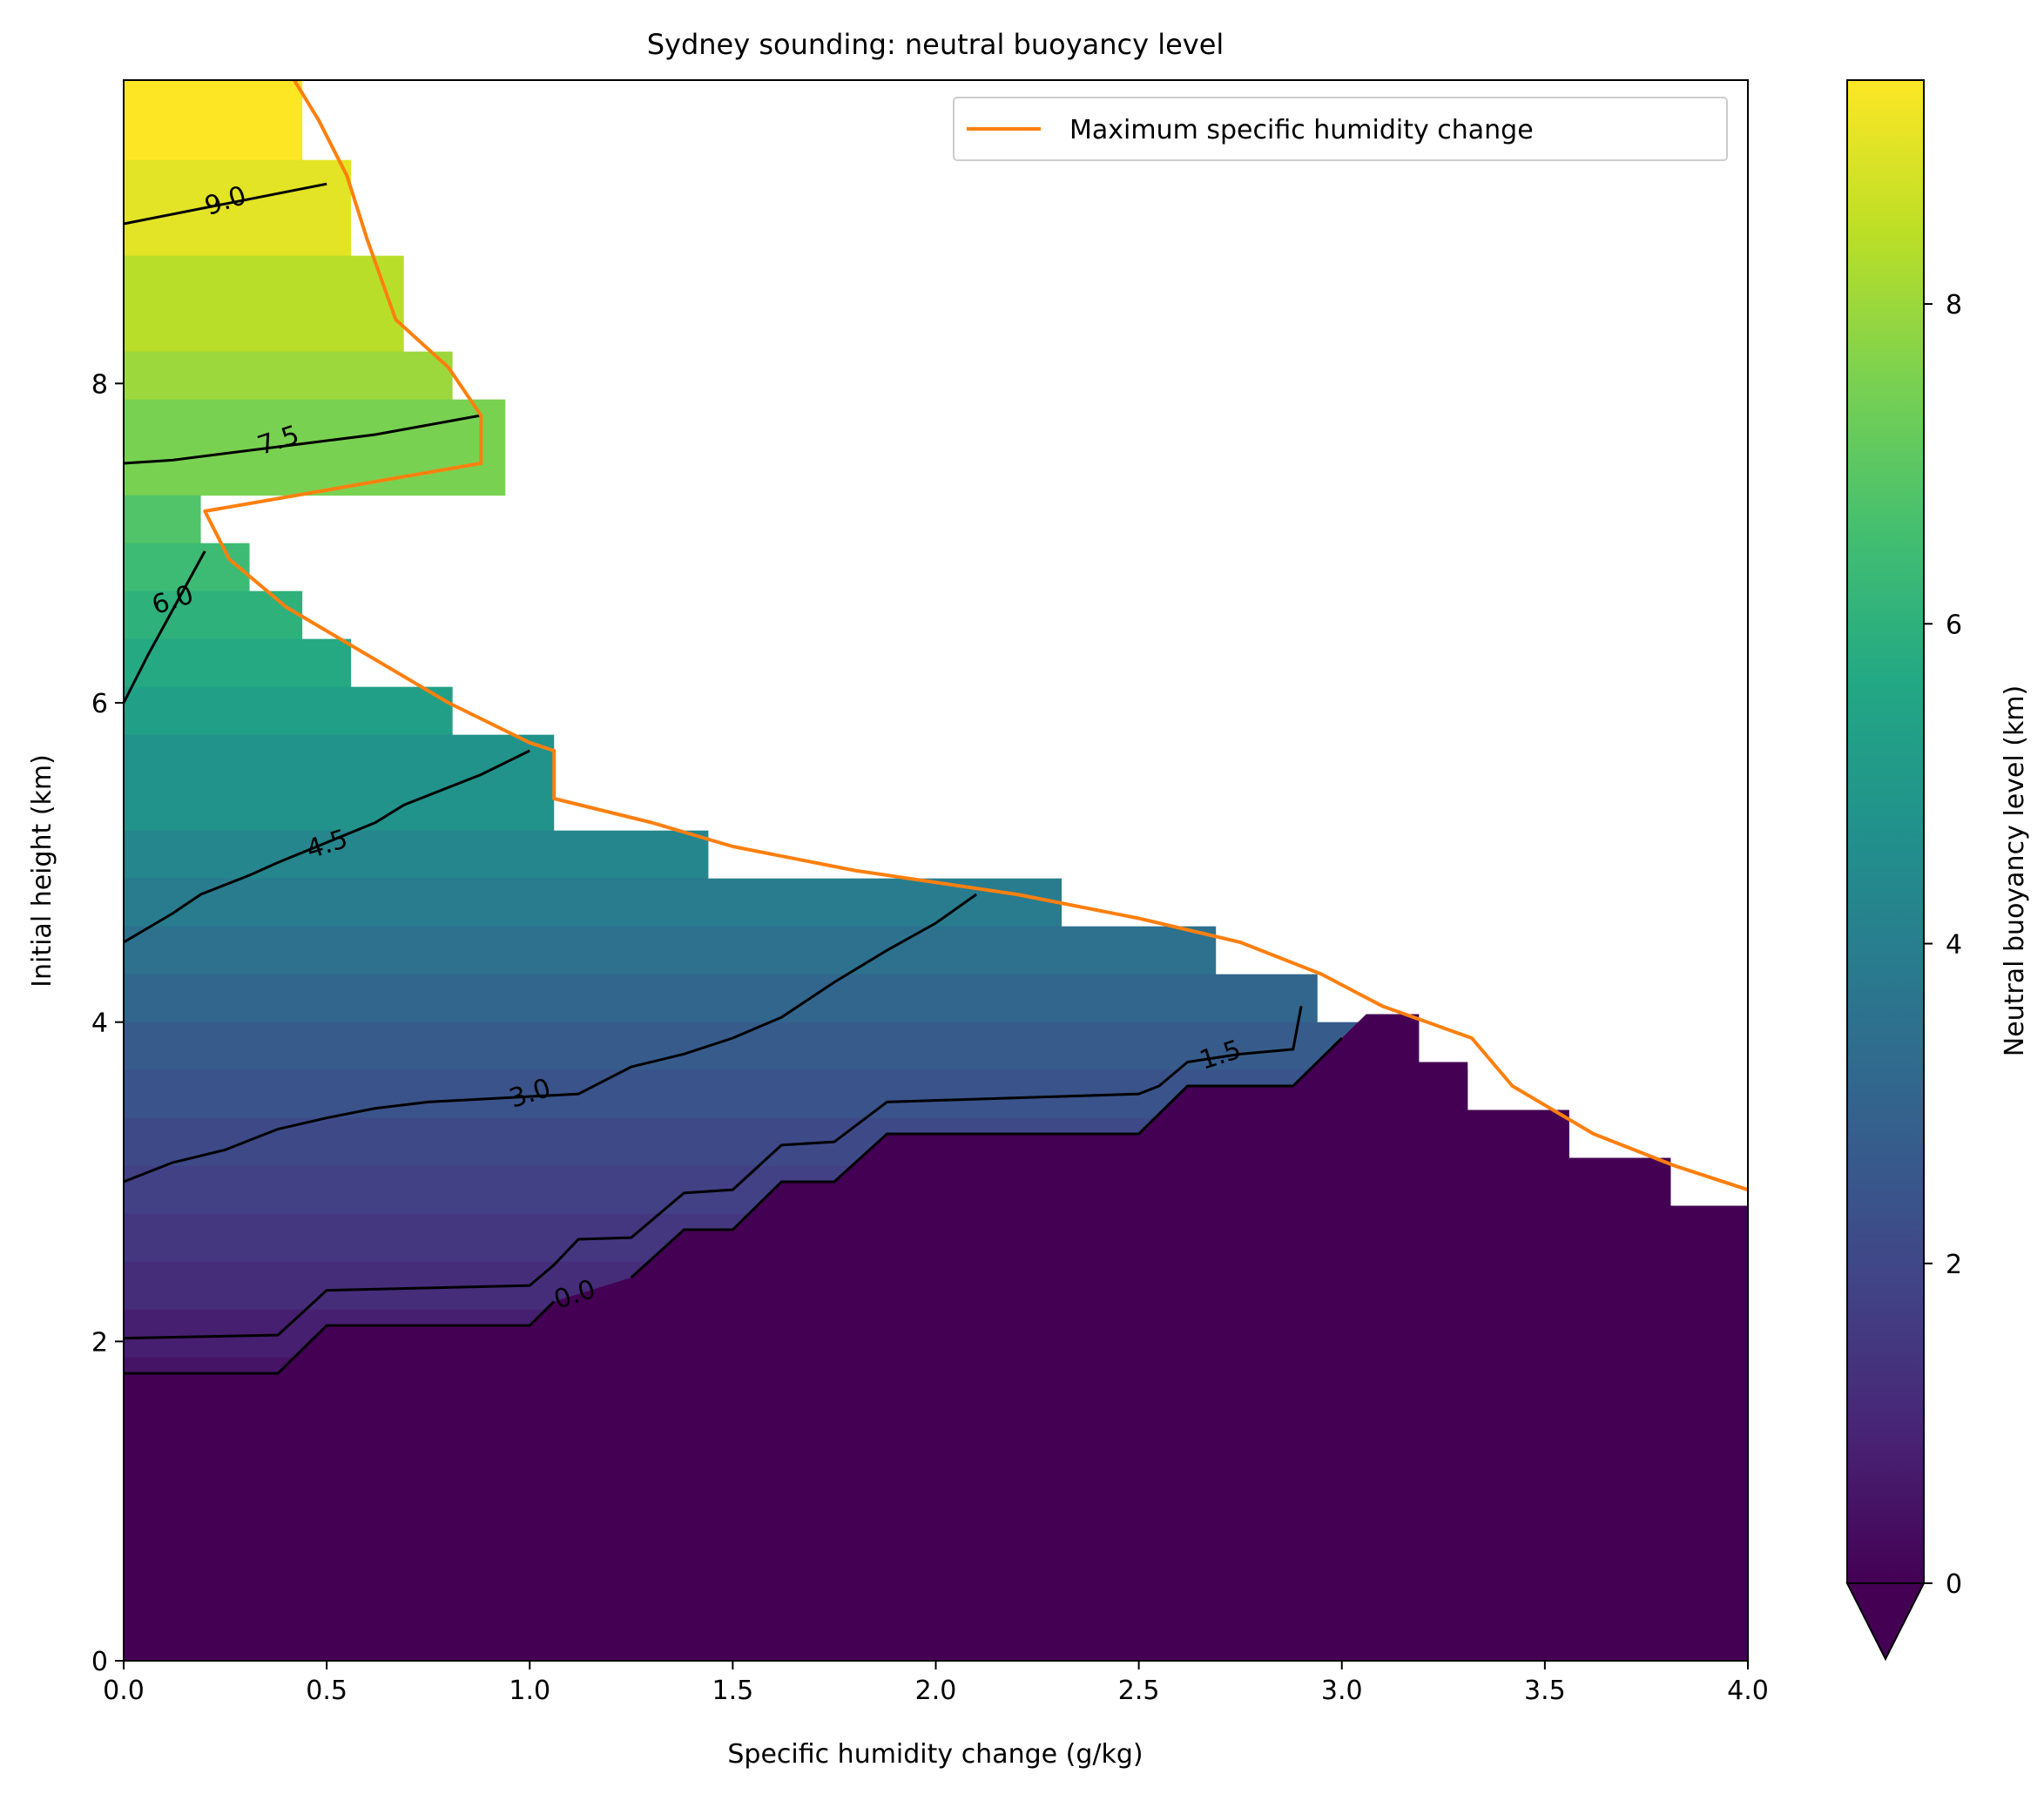  Describe the element at coordinates (1954, 945) in the screenshot. I see `colorbar-tick-label: 4` at that location.